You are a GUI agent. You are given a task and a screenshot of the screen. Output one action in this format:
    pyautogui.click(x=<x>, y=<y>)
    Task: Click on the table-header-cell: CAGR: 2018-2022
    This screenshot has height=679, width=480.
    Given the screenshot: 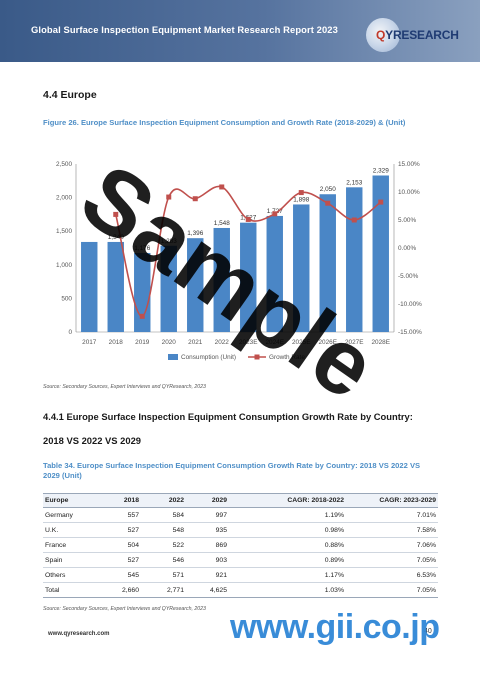 What is the action you would take?
    pyautogui.click(x=287, y=500)
    